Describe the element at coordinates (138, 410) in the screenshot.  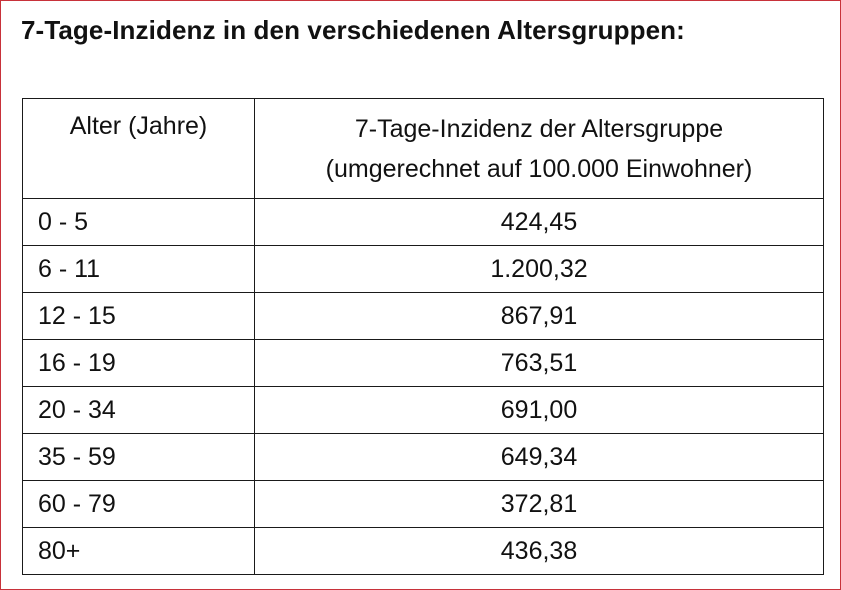
I see `age-group-cell: 20 - 34` at that location.